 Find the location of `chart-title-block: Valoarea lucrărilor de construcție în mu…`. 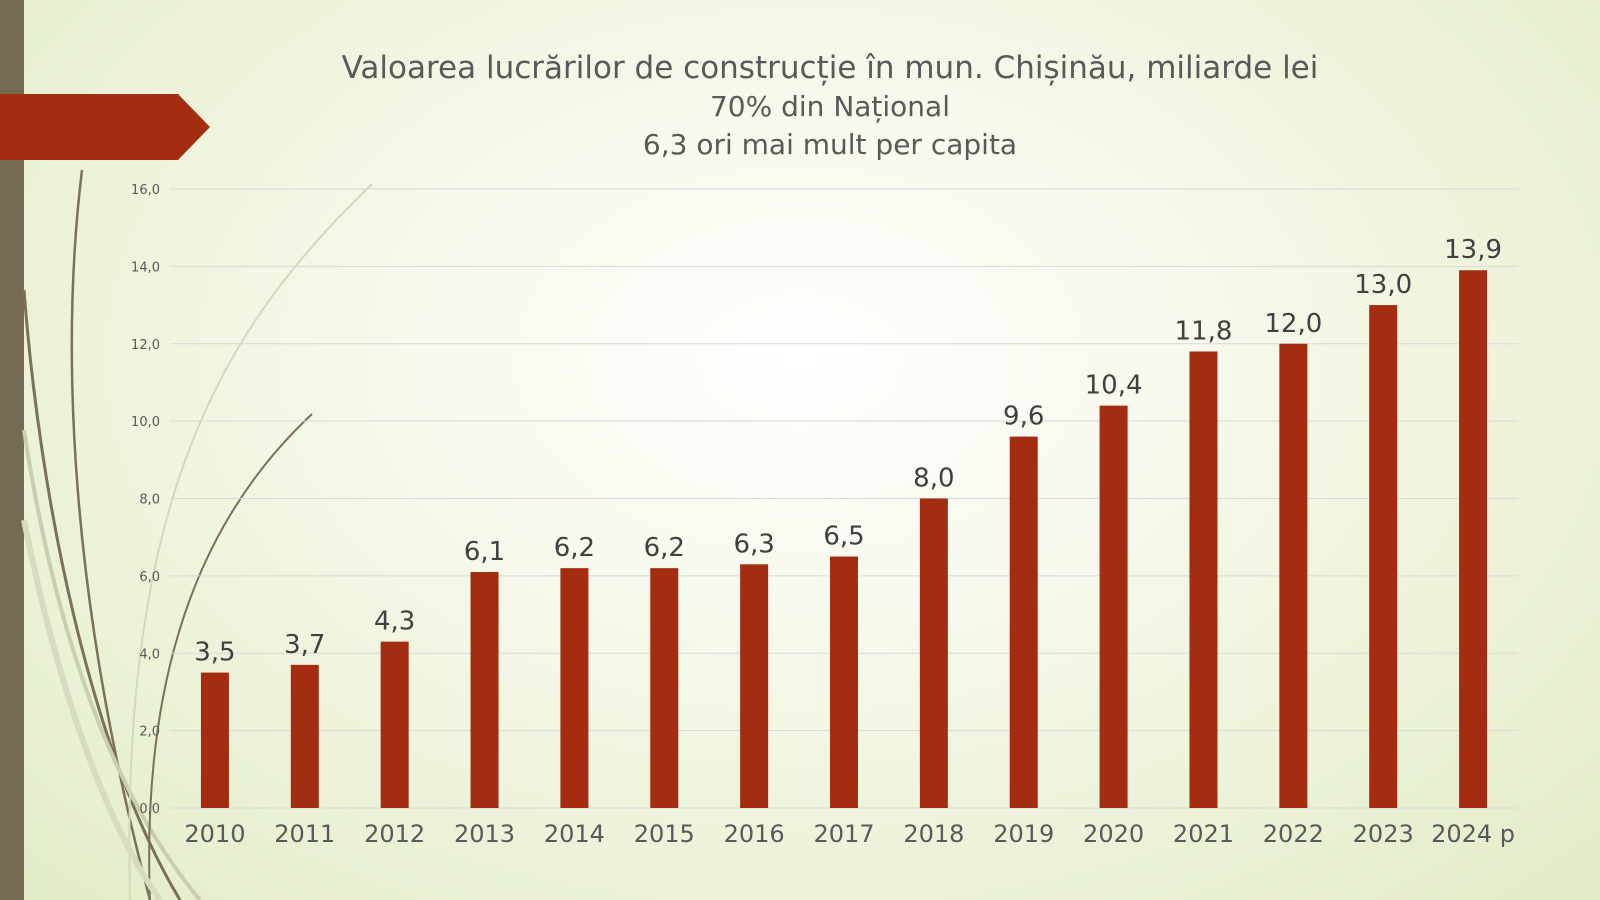

chart-title-block: Valoarea lucrărilor de construcție în mu… is located at coordinates (830, 106).